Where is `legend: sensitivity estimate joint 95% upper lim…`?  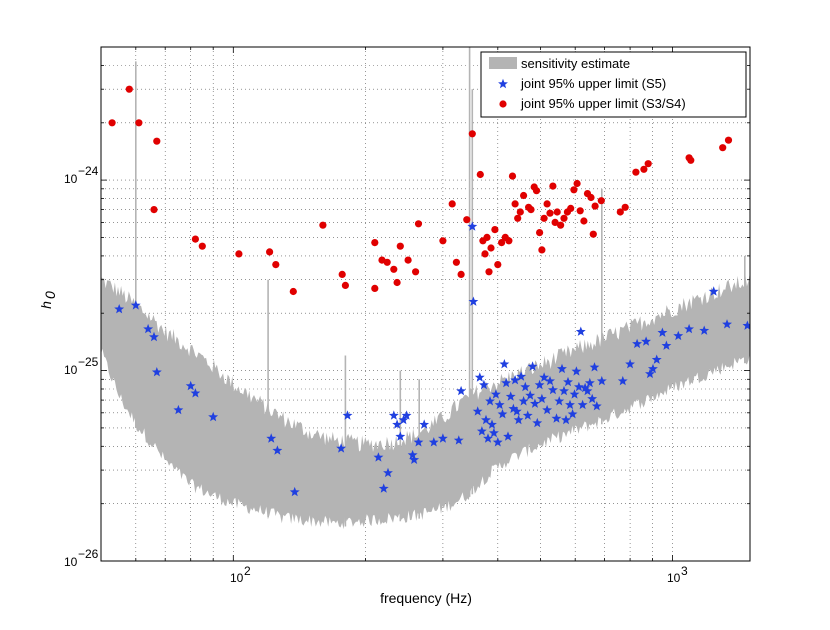 legend: sensitivity estimate joint 95% upper lim… is located at coordinates (613, 84).